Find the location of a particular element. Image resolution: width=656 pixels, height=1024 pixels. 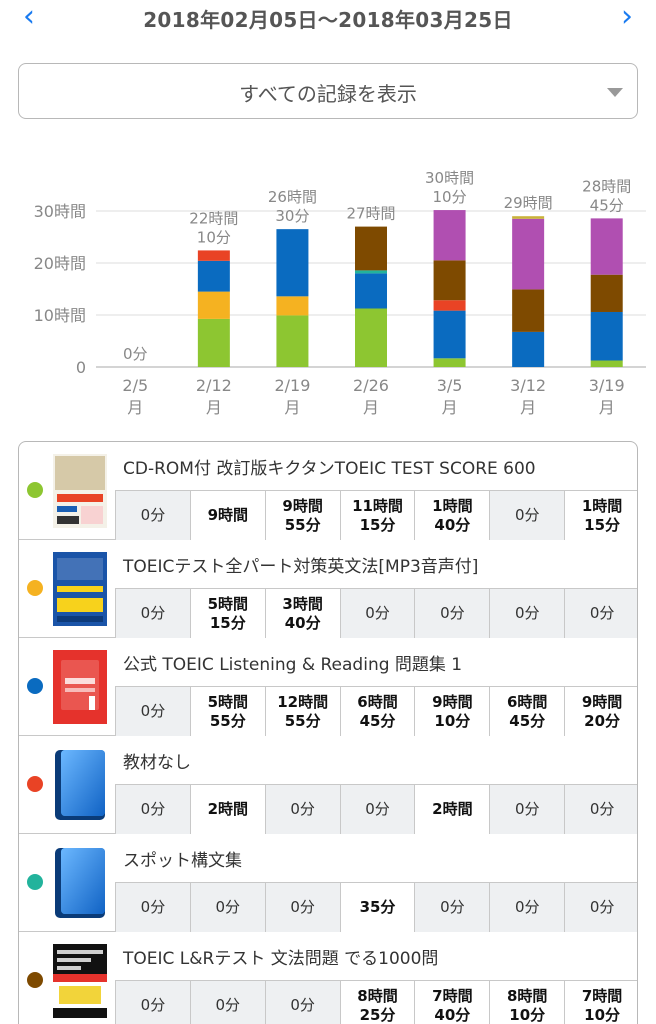

week-time-cell: 9時間 20分 is located at coordinates (600, 711).